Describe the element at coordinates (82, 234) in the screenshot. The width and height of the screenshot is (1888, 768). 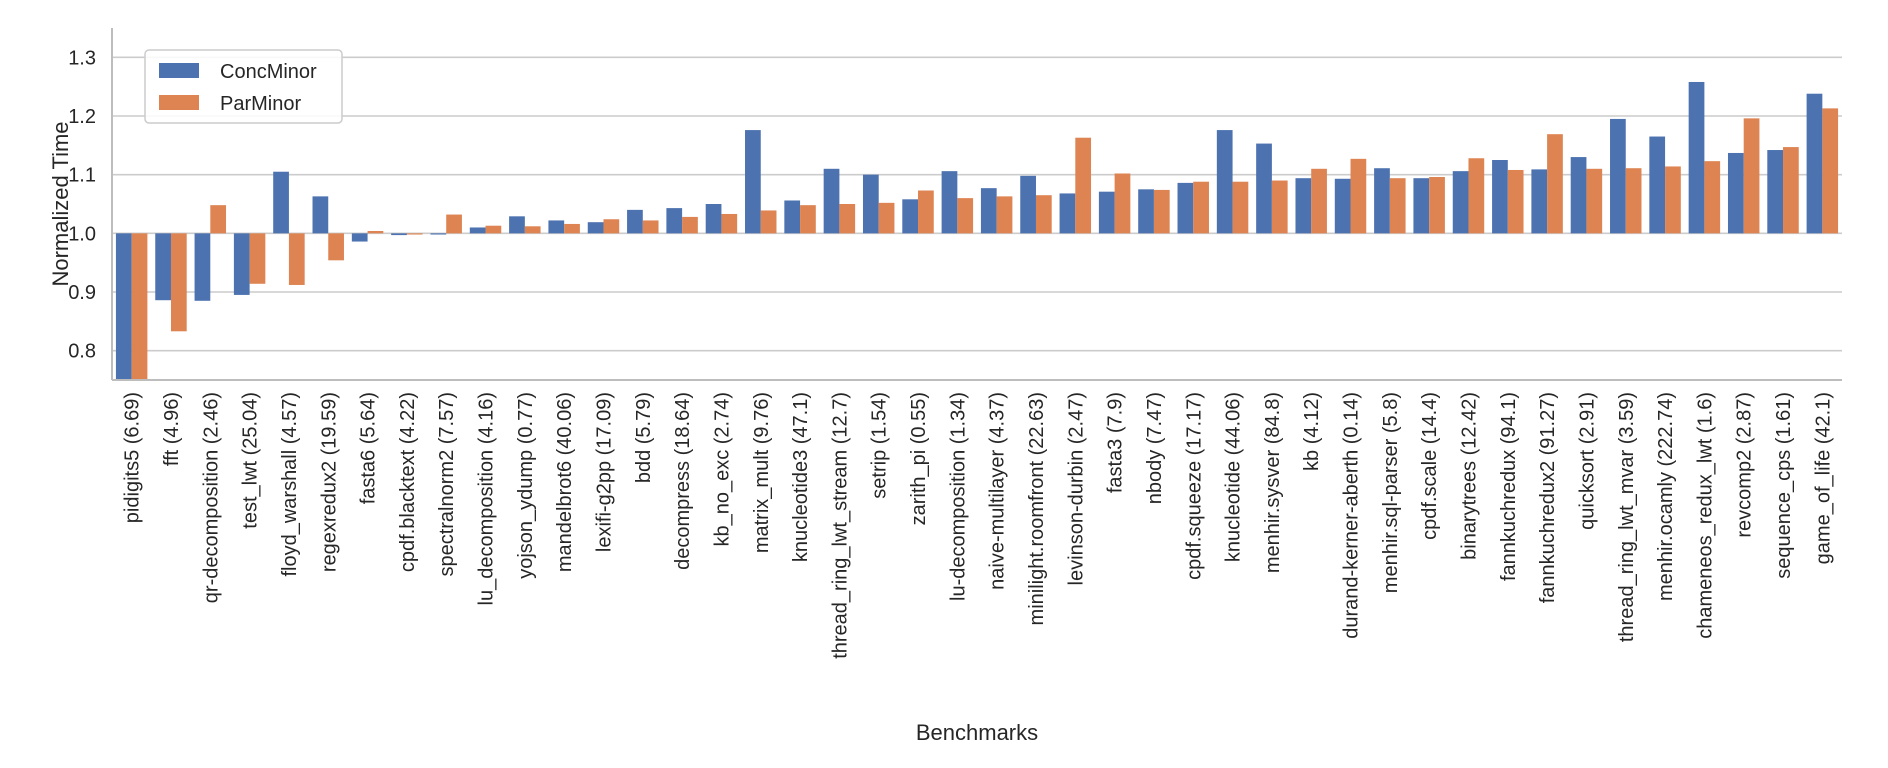
I see `y-tick-label: 1.0` at that location.